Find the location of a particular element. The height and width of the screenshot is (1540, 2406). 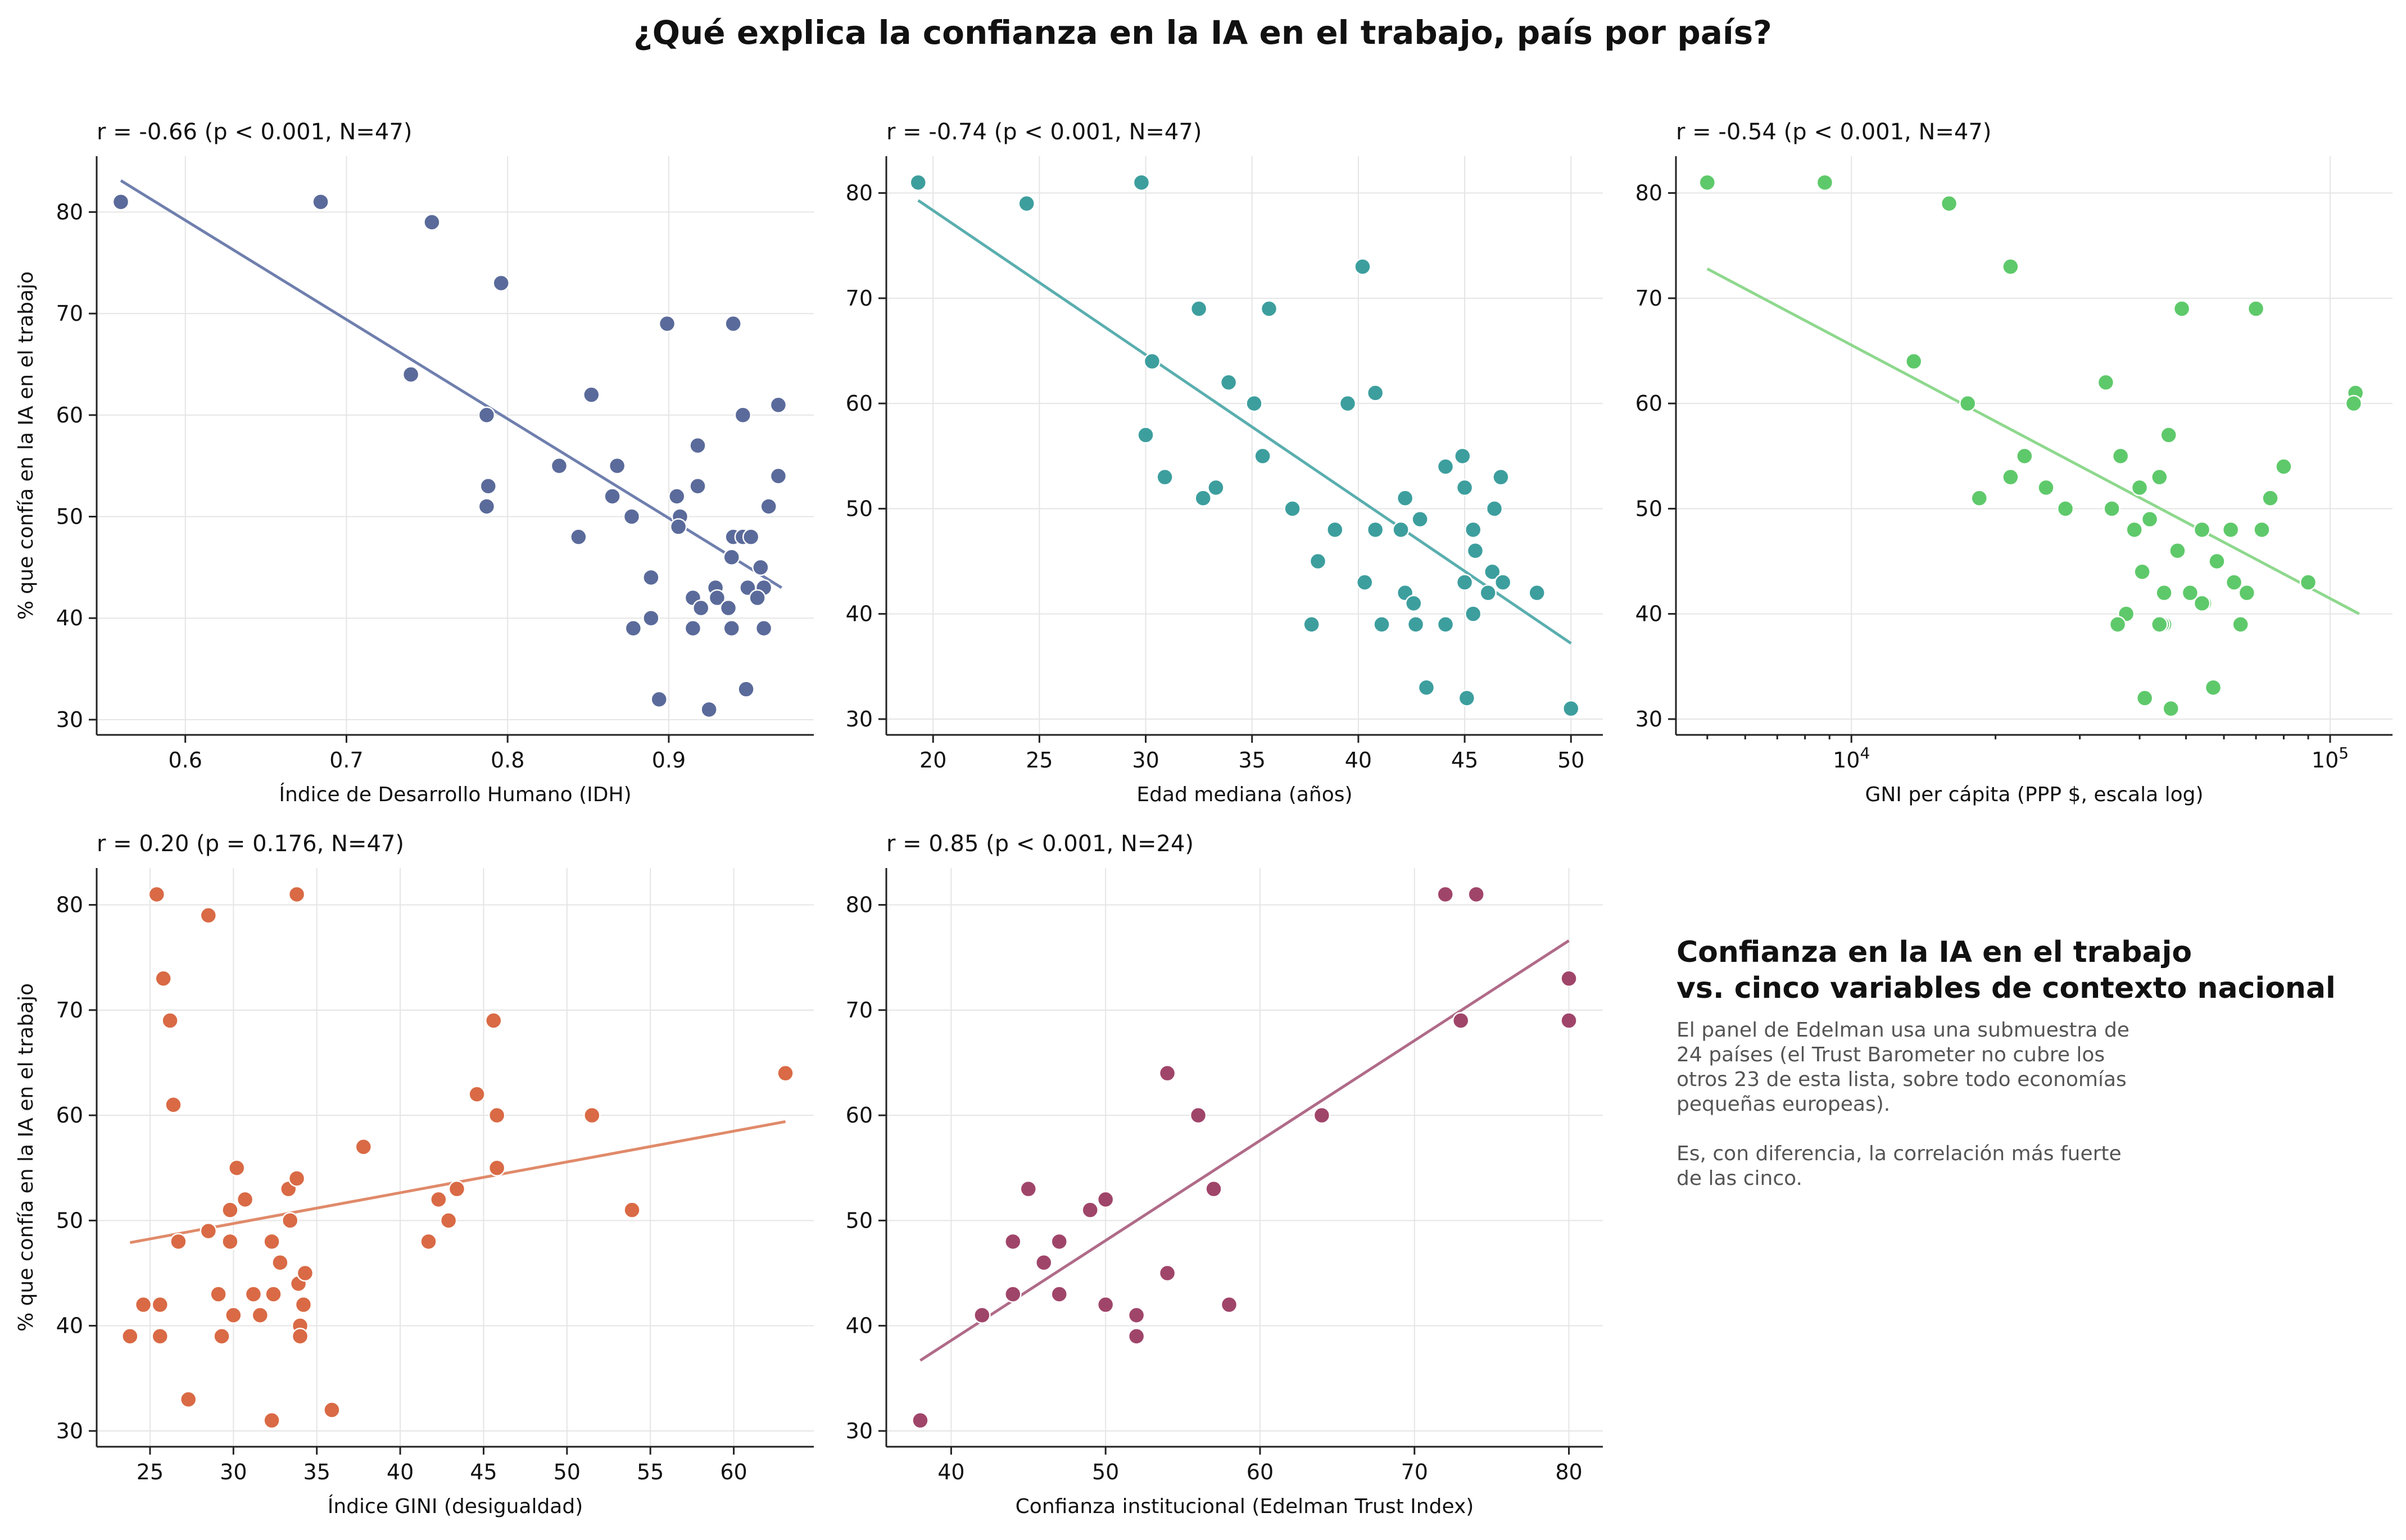

y-tick-label: 70 is located at coordinates (859, 298).